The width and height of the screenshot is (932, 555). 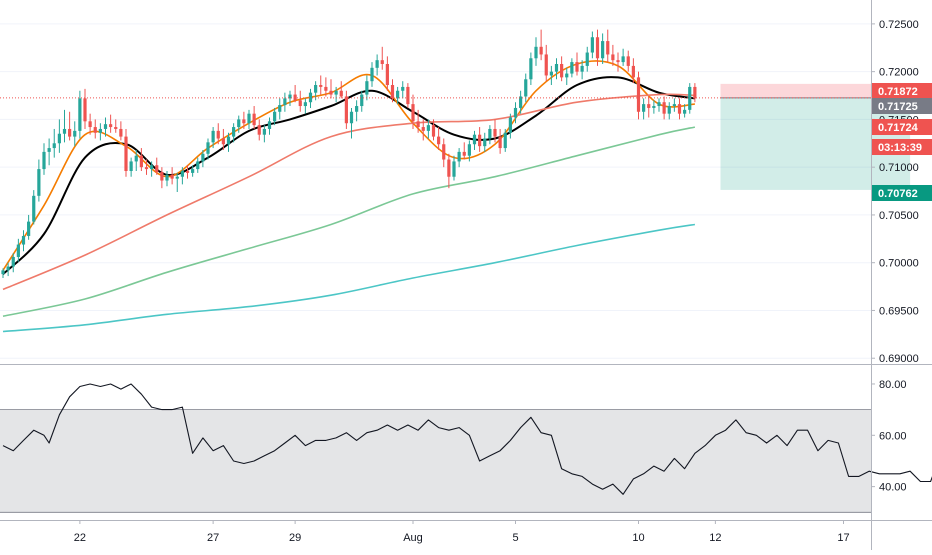 I want to click on oscillator-axis-ticks: 80.00 60.00 40.00, so click(x=889, y=436).